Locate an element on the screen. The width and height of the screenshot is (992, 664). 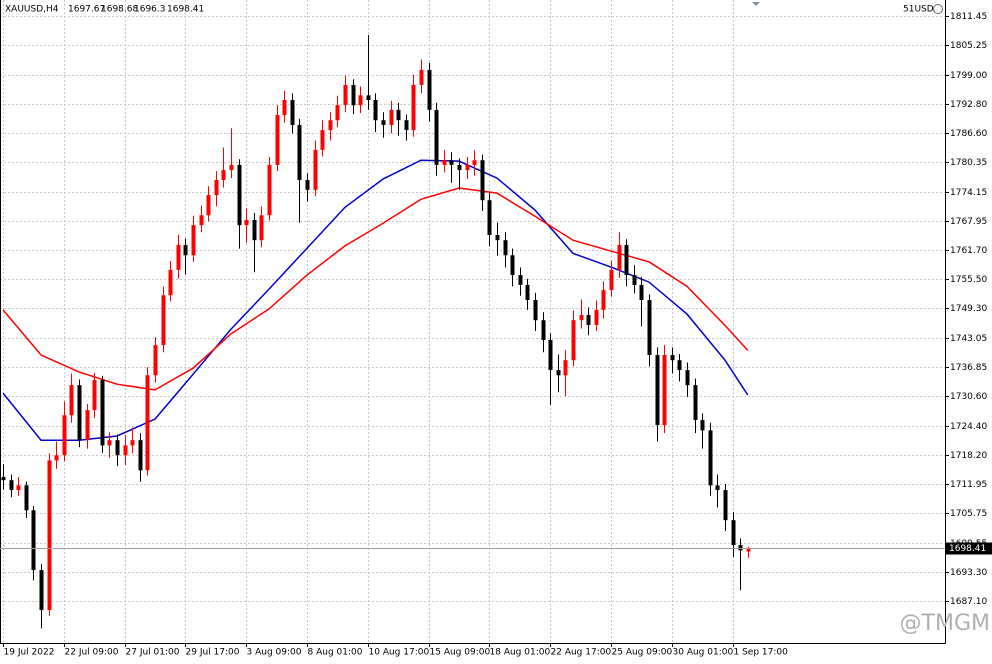
x-tick-label: 1 Sep 17:00 is located at coordinates (761, 653).